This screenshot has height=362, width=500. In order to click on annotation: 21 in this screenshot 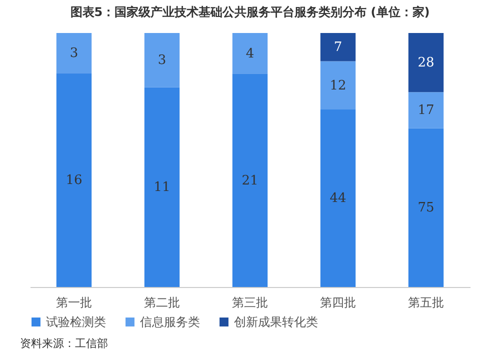, I will do `click(250, 180)`.